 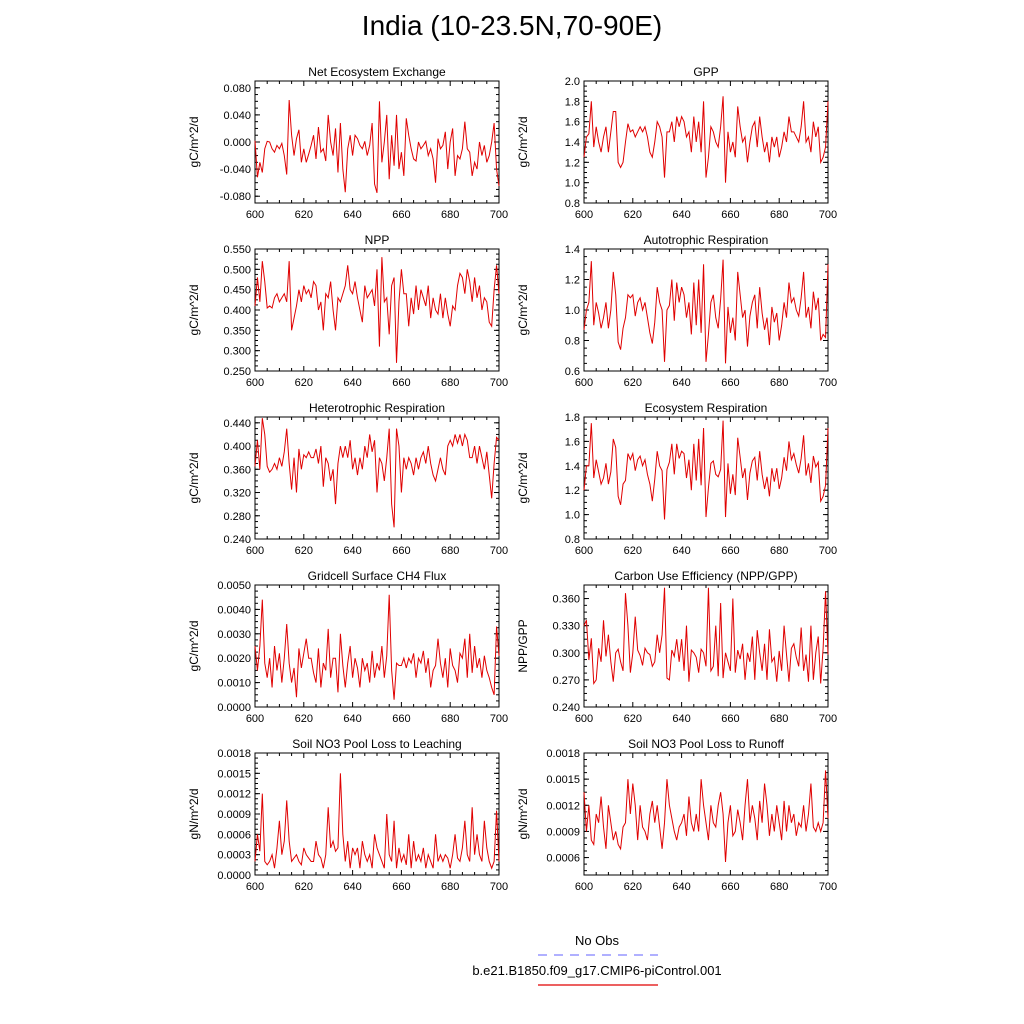 I want to click on chart-soil-no3-pool-loss-to-runoff-ytick-label: 0.0018, so click(x=563, y=754).